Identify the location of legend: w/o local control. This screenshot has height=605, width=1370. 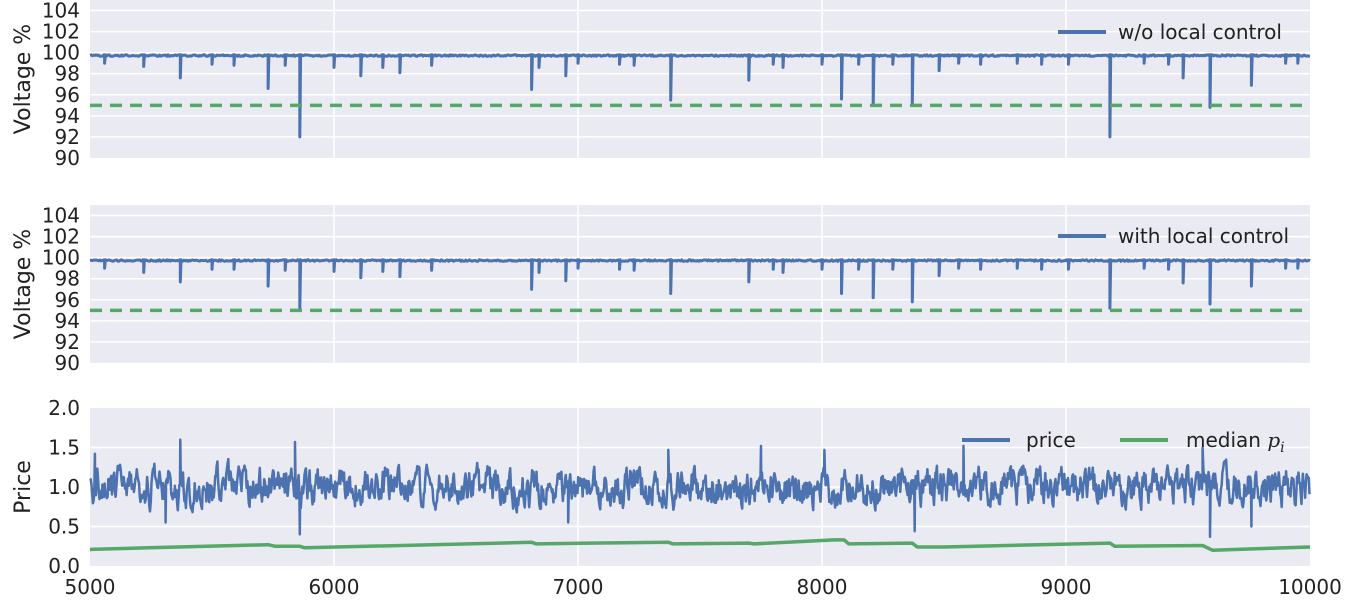
(1170, 32).